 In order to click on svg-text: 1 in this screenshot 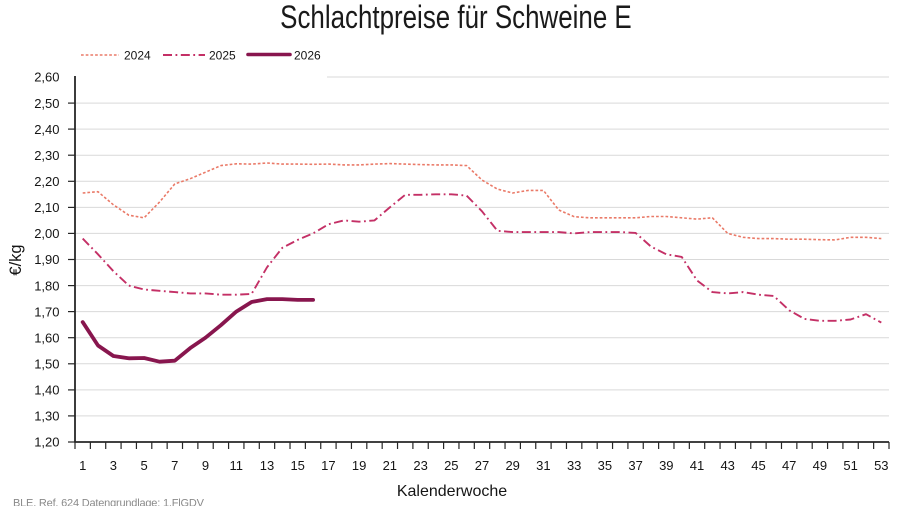, I will do `click(82, 465)`.